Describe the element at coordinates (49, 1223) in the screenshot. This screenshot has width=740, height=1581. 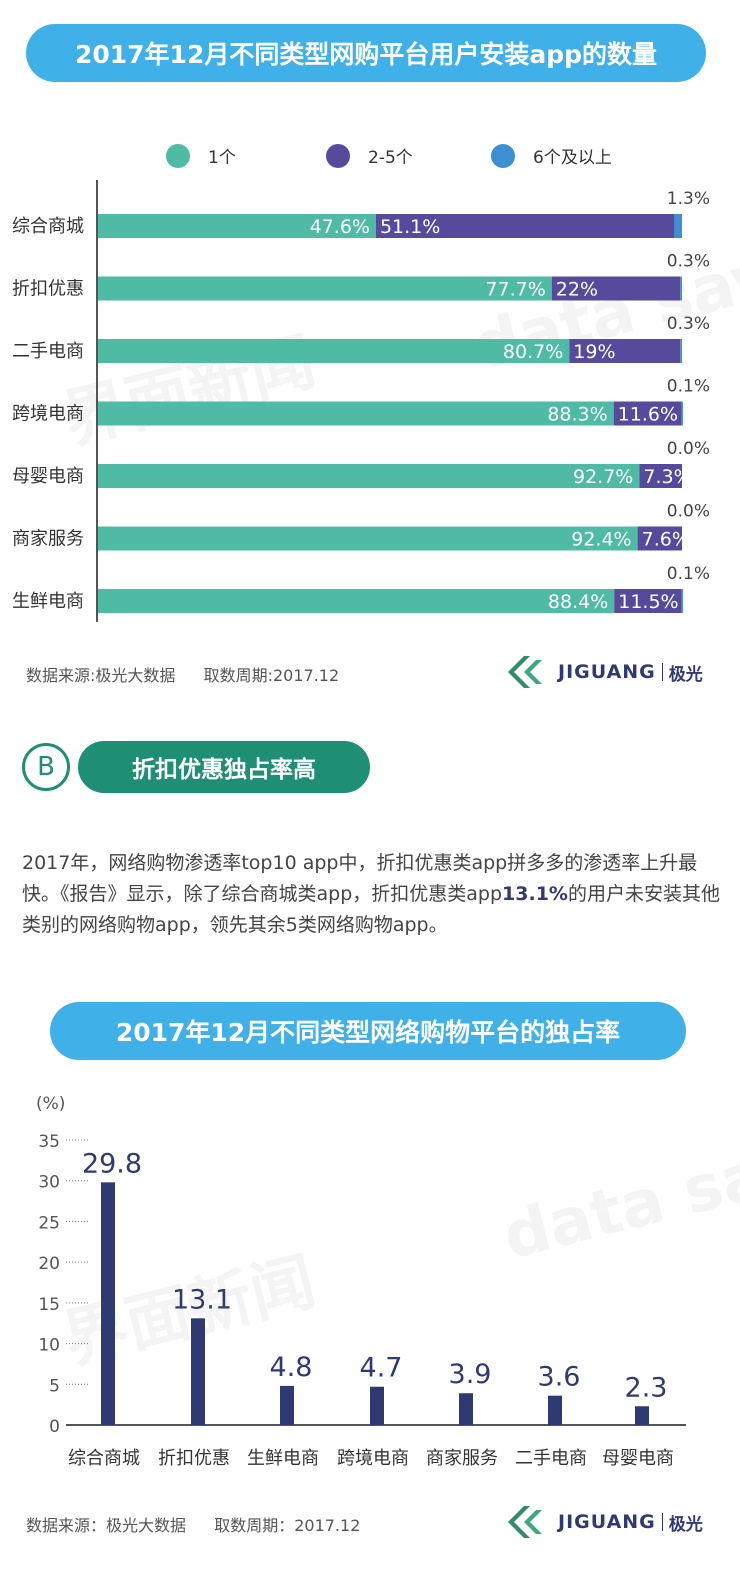
I see `y-tick-label: 25` at that location.